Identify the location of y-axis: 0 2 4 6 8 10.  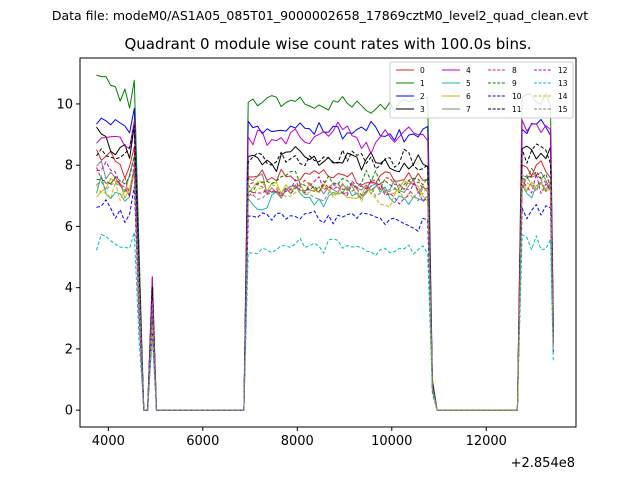
(68, 258).